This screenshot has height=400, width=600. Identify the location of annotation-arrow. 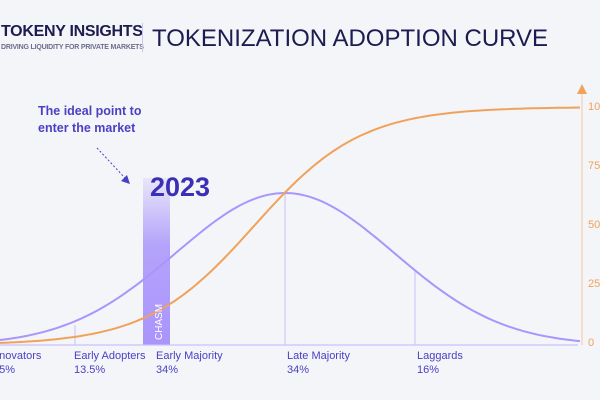
(111, 163).